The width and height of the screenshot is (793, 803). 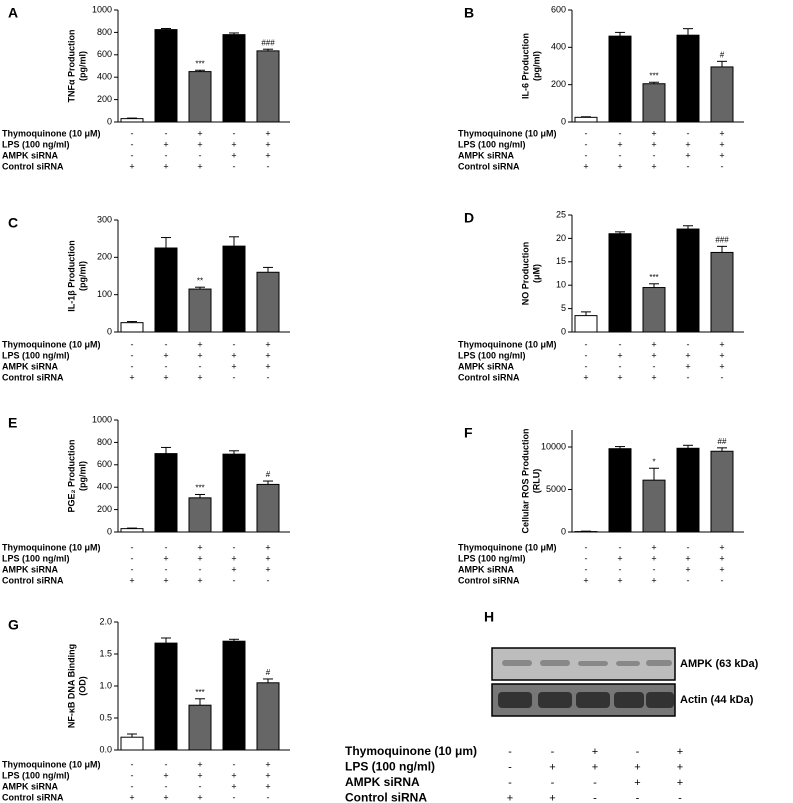 I want to click on actin-bands, so click(x=586, y=700).